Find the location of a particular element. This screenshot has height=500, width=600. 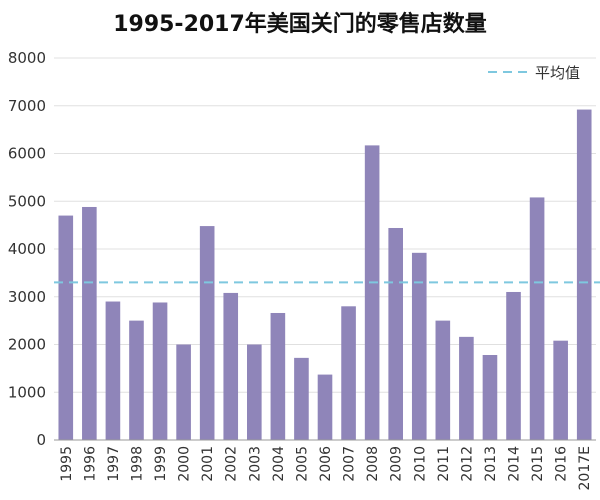

x-tick-label: 2006 is located at coordinates (326, 464).